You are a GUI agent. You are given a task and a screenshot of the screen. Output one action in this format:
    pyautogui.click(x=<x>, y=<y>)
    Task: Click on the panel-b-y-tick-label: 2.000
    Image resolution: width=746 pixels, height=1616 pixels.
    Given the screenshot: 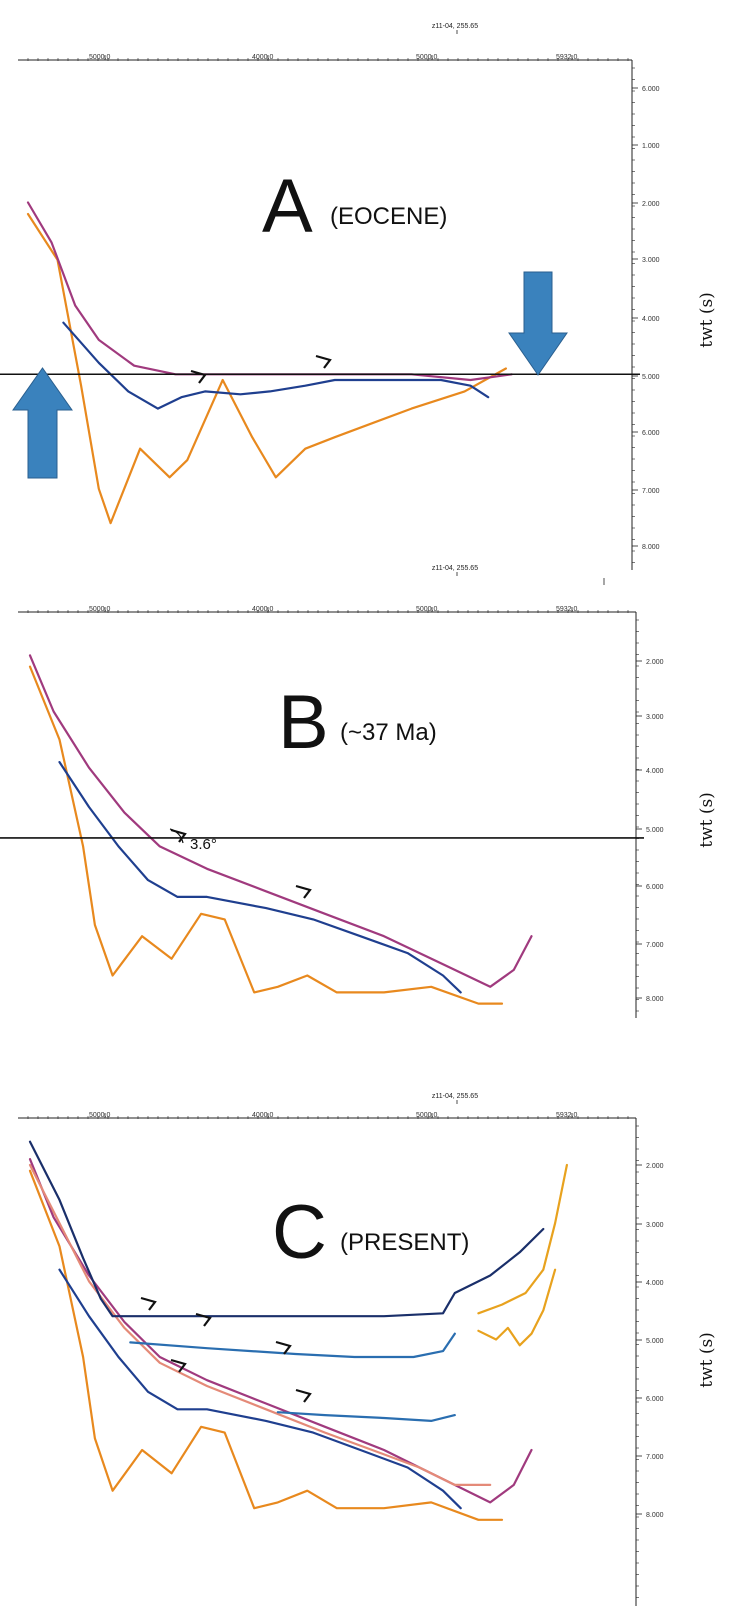 What is the action you would take?
    pyautogui.click(x=655, y=662)
    